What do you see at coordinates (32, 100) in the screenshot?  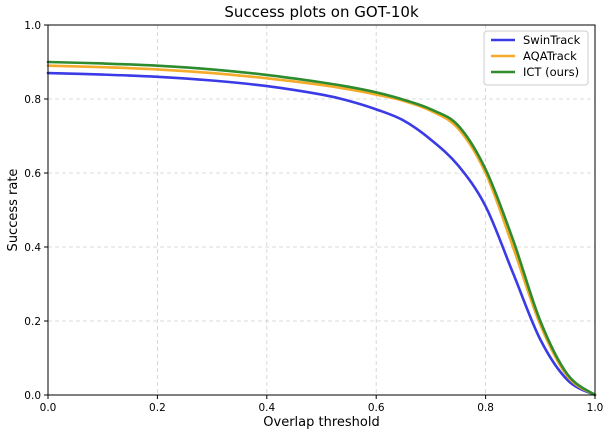 I see `y-tick-label: 0.8` at bounding box center [32, 100].